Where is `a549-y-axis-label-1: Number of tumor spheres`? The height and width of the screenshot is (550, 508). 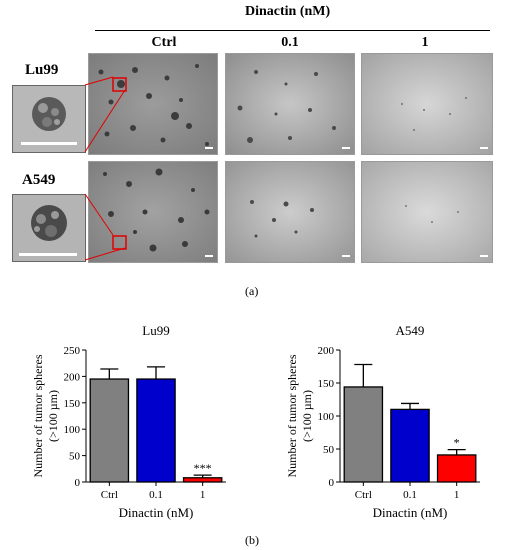 a549-y-axis-label-1: Number of tumor spheres is located at coordinates (292, 415).